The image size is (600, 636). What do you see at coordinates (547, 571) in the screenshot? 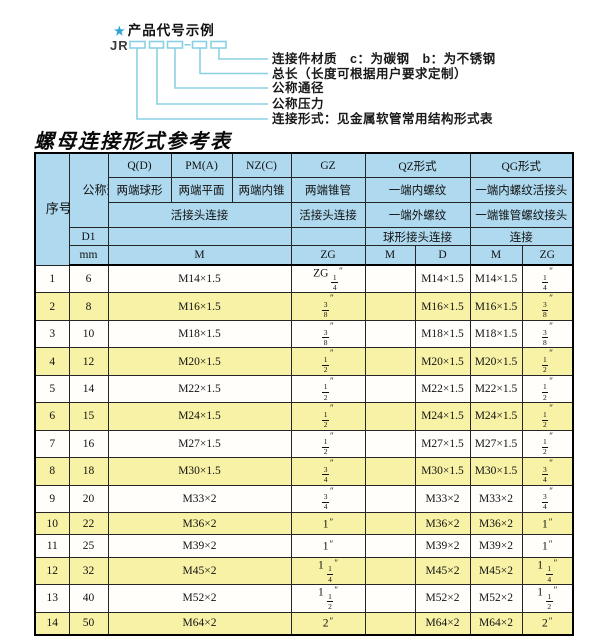
I see `cell-qg-zg: 1 1 4 ″` at bounding box center [547, 571].